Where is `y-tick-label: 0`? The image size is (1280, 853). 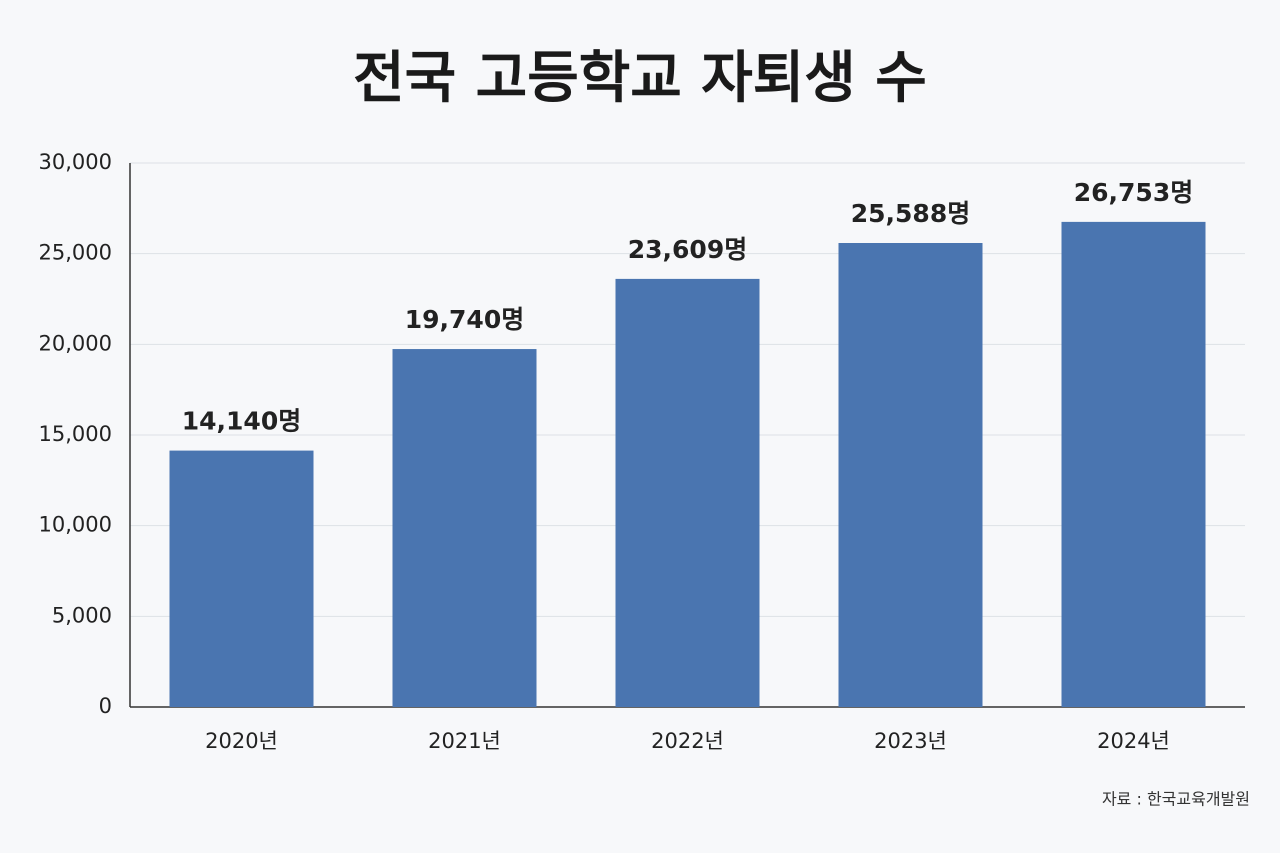
y-tick-label: 0 is located at coordinates (105, 706).